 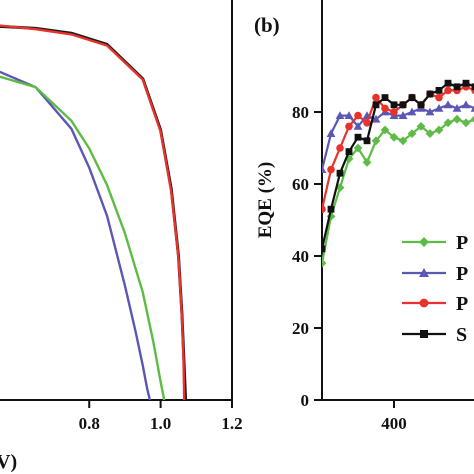 I want to click on panel-b-y-tick-label: 80, so click(x=300, y=112).